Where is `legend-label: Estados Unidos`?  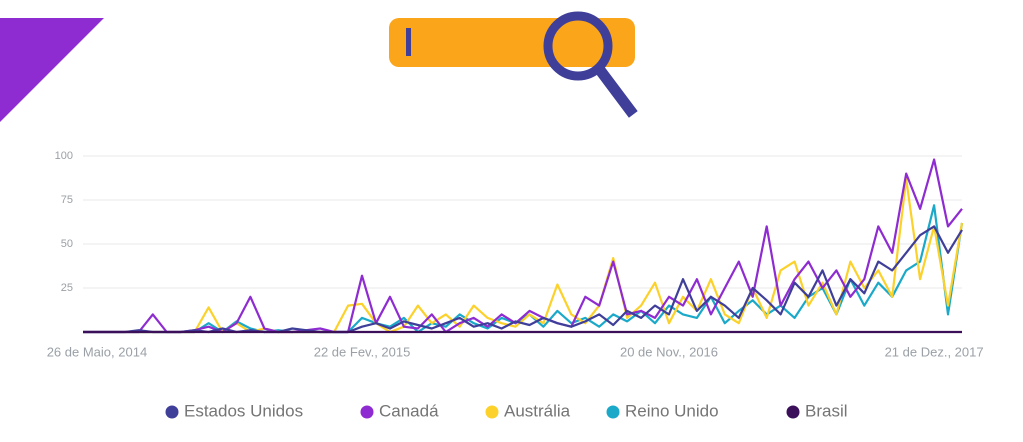 legend-label: Estados Unidos is located at coordinates (243, 410).